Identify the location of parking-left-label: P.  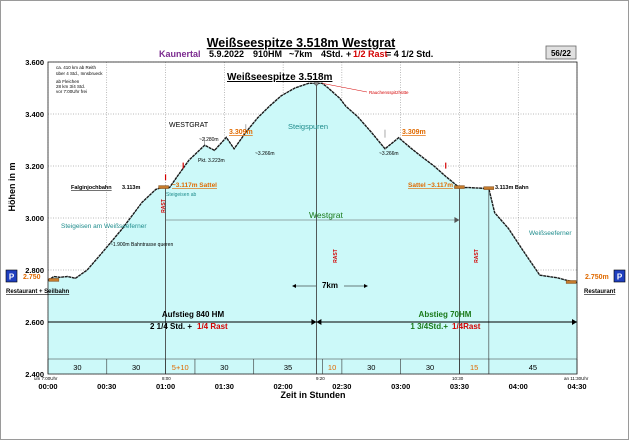
(12, 277).